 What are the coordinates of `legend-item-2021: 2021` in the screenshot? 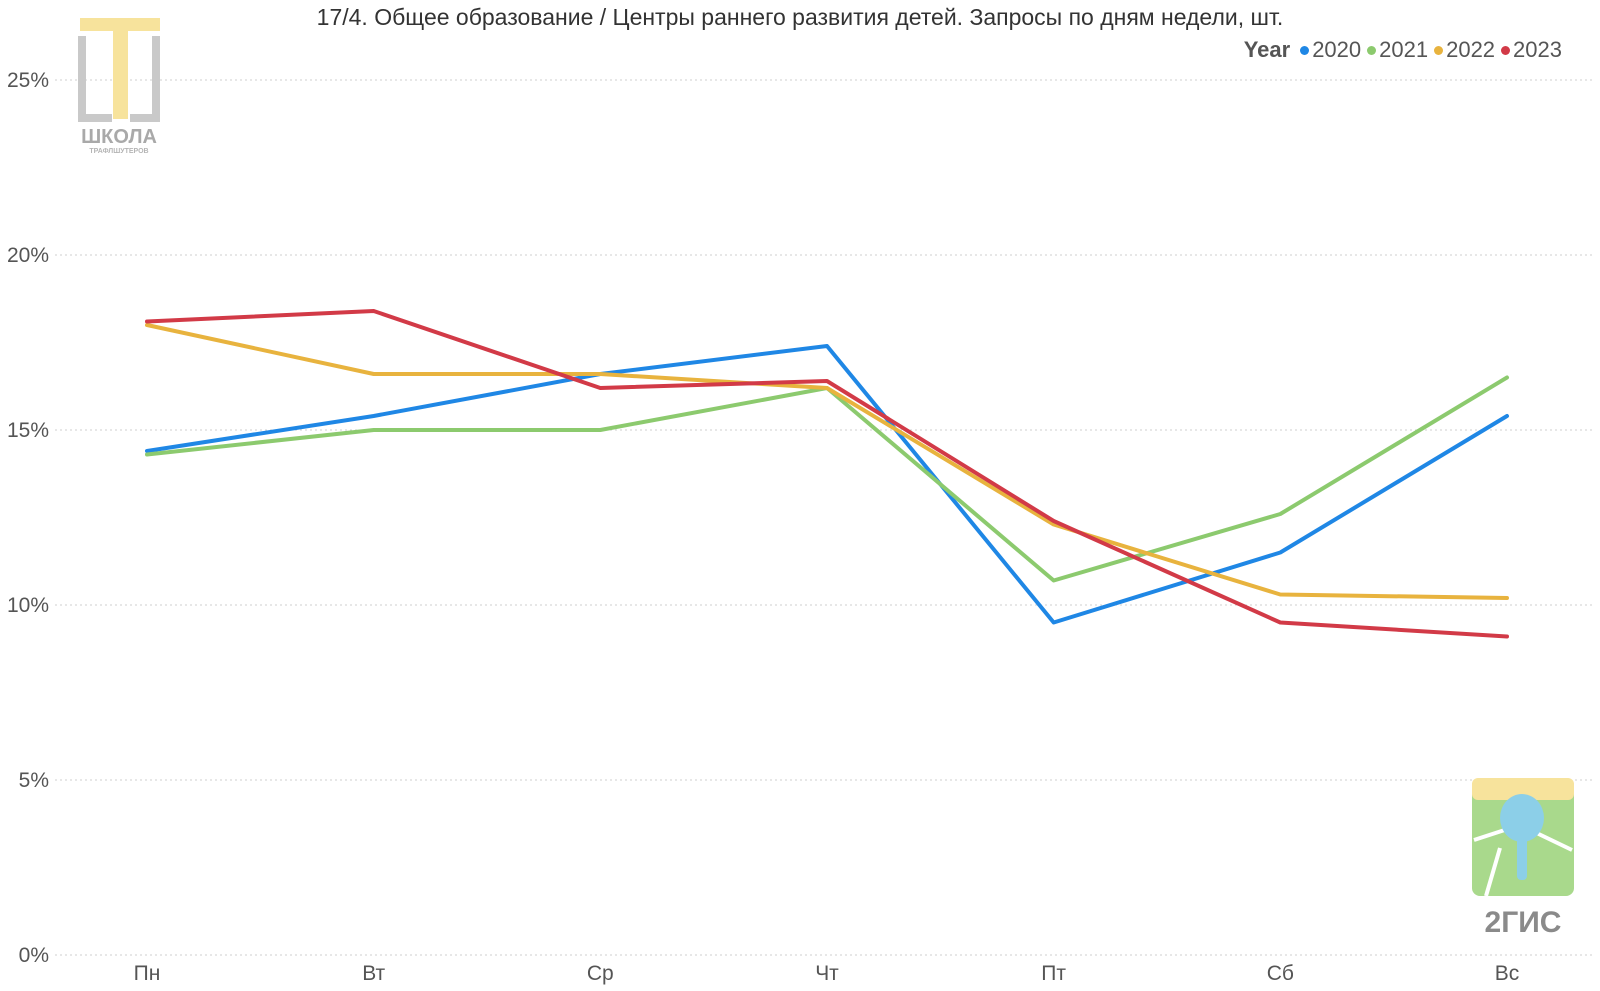 It's located at (1397, 50).